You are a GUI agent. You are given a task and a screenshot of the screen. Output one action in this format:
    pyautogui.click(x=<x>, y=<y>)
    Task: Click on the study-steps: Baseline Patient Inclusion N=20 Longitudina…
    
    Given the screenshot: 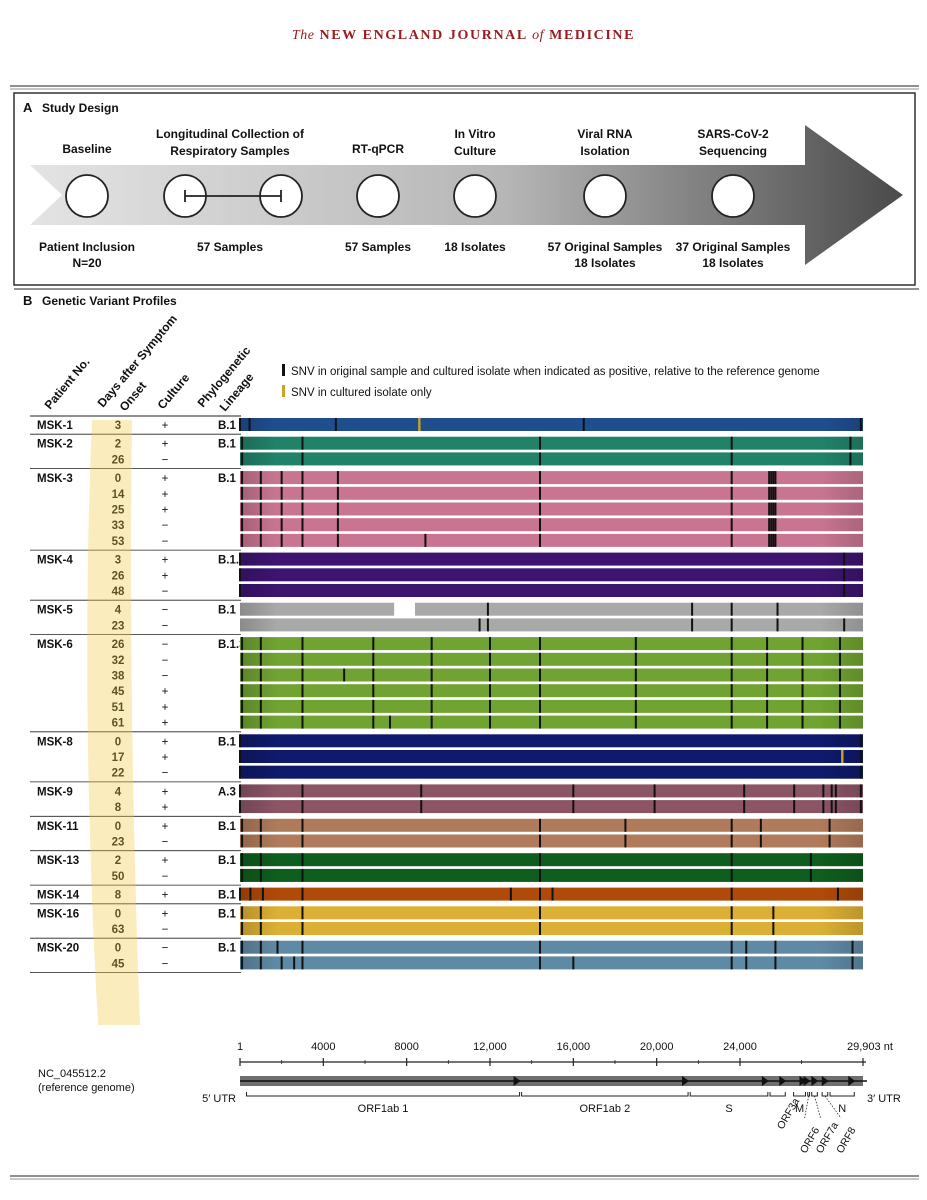 What is the action you would take?
    pyautogui.click(x=415, y=198)
    